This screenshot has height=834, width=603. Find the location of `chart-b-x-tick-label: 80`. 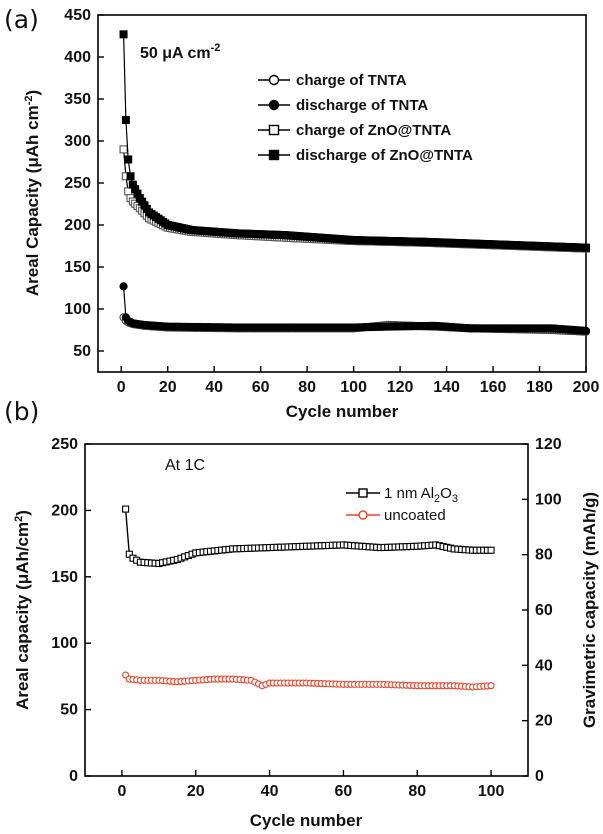

chart-b-x-tick-label: 80 is located at coordinates (417, 791).